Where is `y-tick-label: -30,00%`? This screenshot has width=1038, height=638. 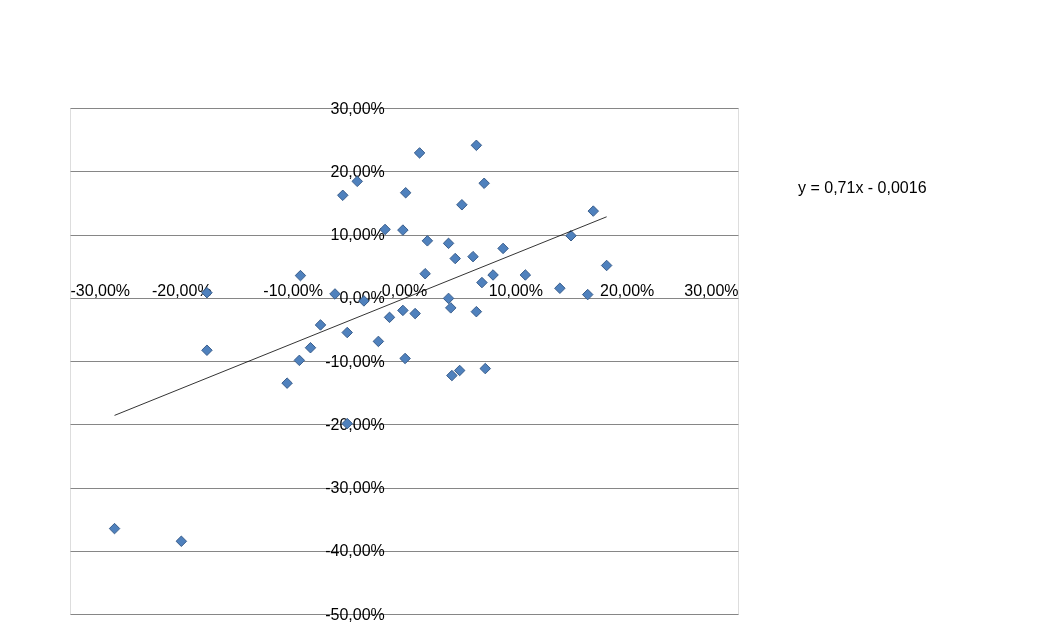 y-tick-label: -30,00% is located at coordinates (355, 487).